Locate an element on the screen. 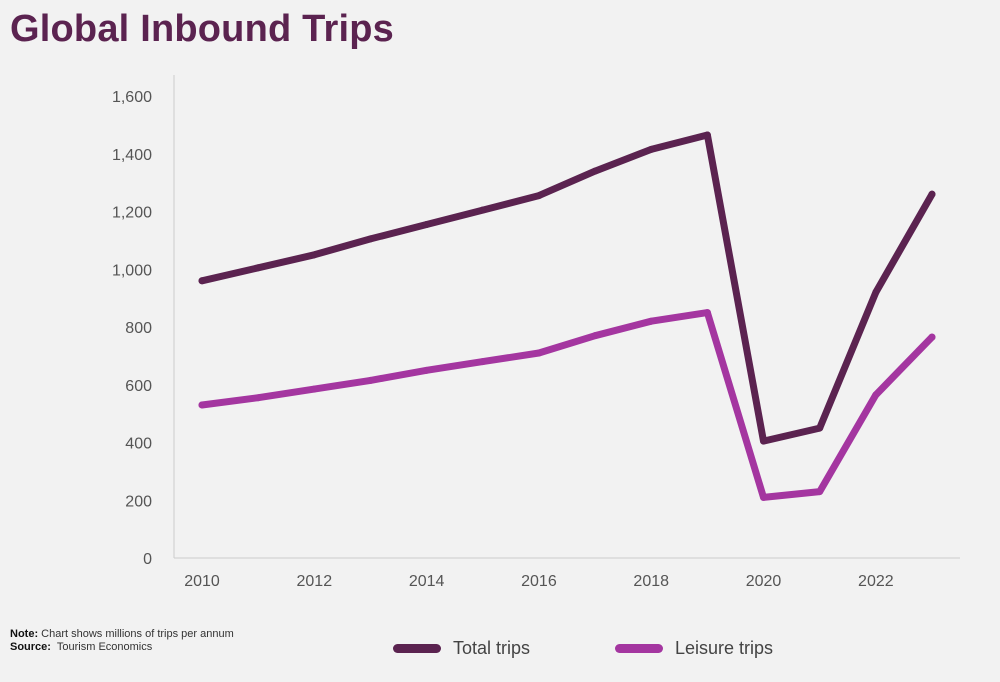 The image size is (1000, 682). y-tick-label: 800 is located at coordinates (138, 328).